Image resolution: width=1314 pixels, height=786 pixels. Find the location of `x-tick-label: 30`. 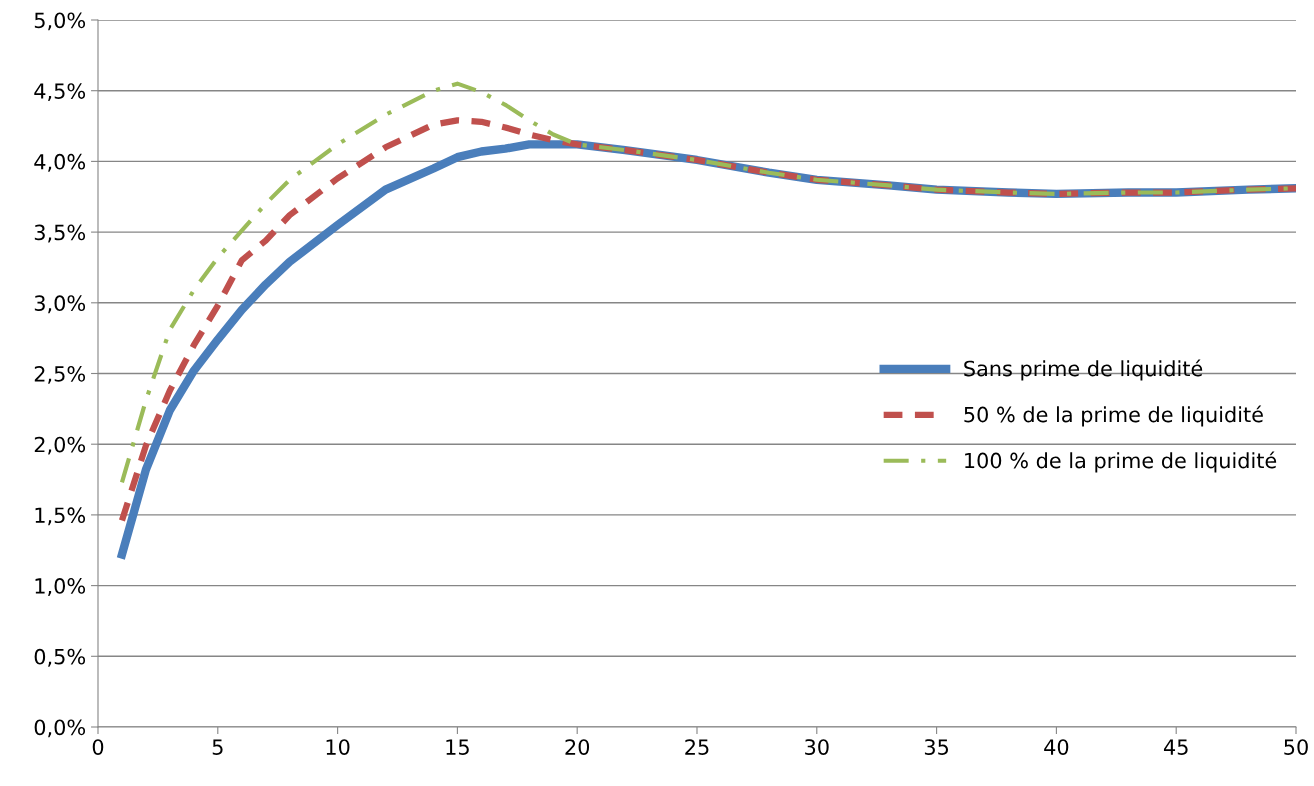

x-tick-label: 30 is located at coordinates (817, 747).